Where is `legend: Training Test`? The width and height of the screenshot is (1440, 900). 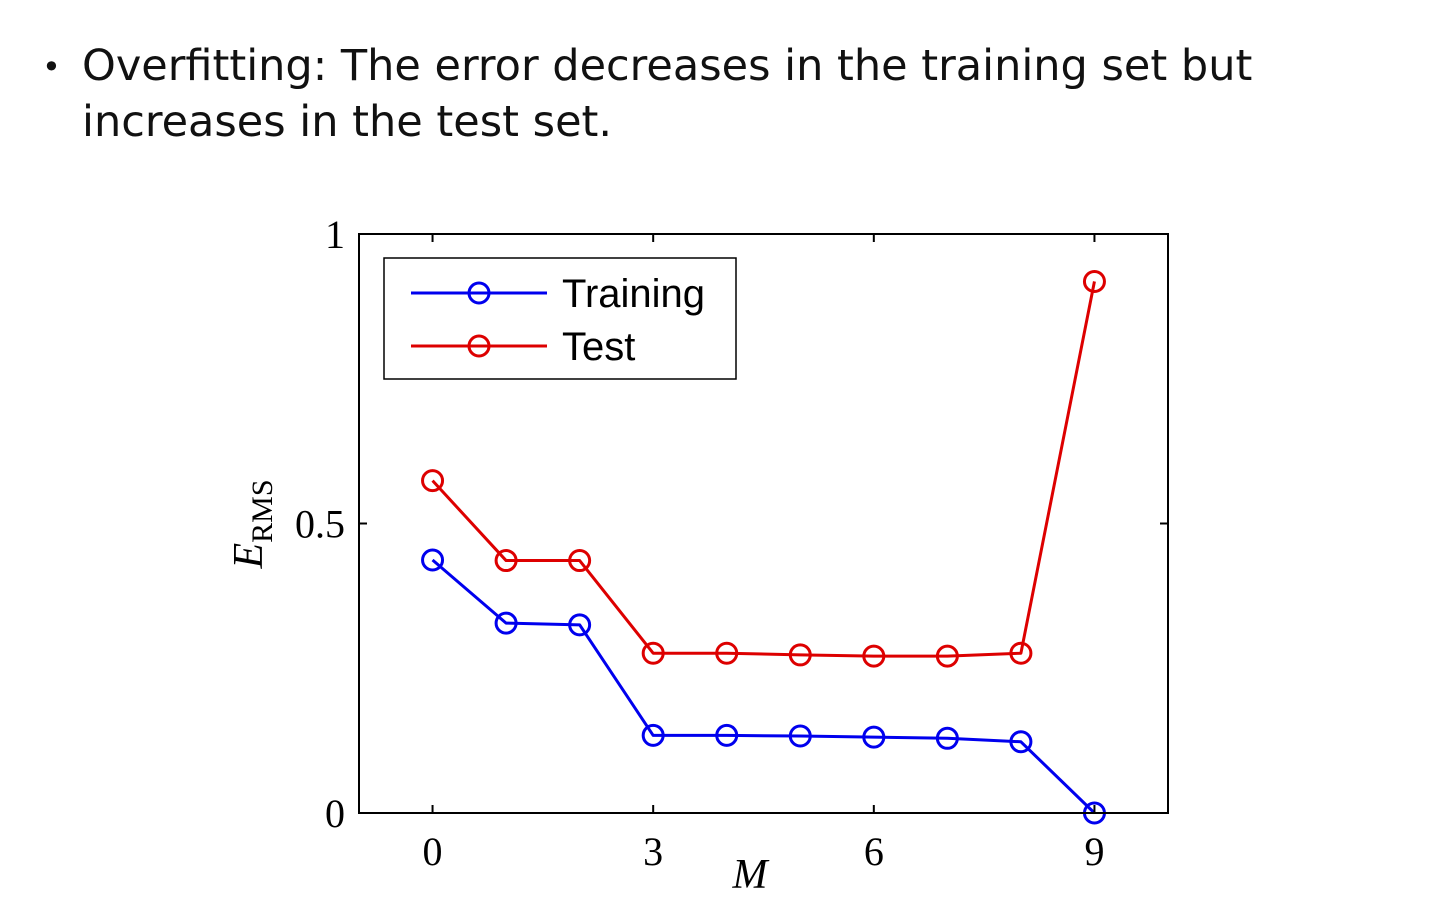
legend: Training Test is located at coordinates (560, 318).